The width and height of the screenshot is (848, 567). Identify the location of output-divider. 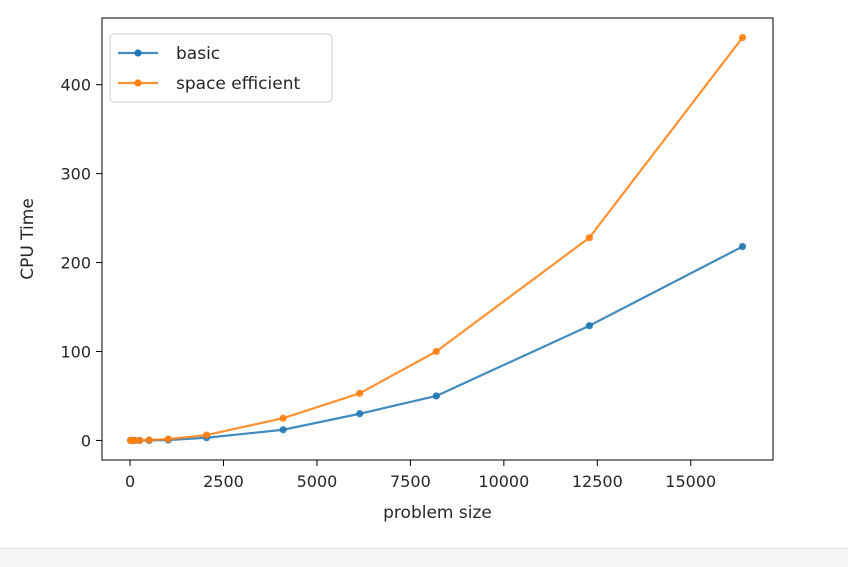
(424, 557).